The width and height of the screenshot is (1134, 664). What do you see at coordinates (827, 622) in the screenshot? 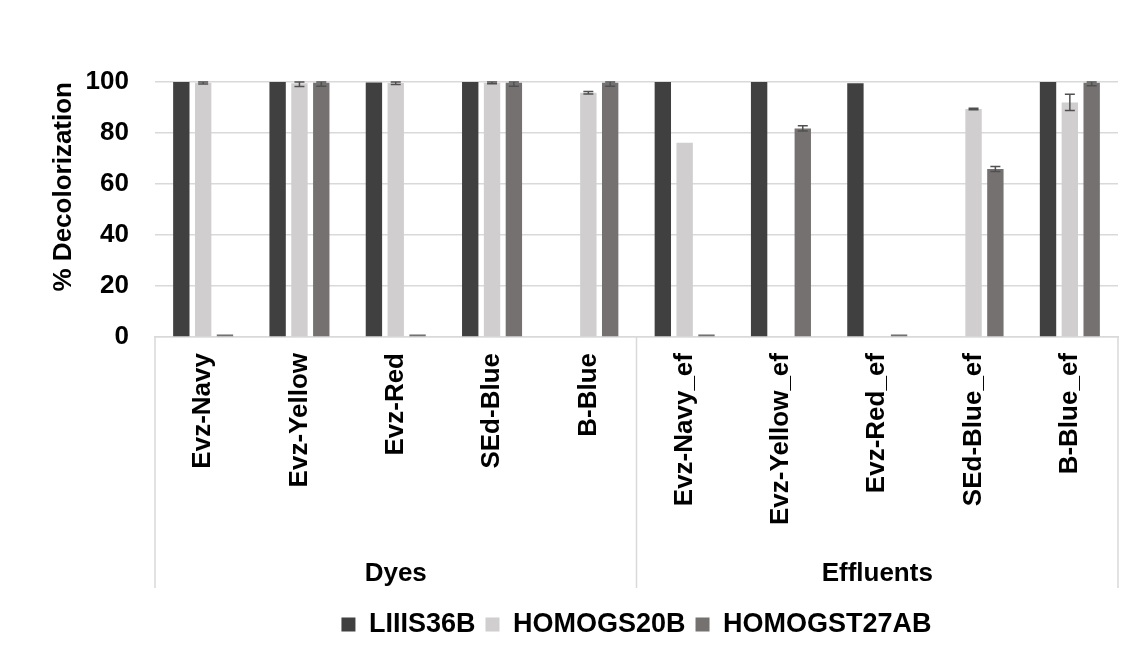
I see `legend-label: HOMOGST27AB` at bounding box center [827, 622].